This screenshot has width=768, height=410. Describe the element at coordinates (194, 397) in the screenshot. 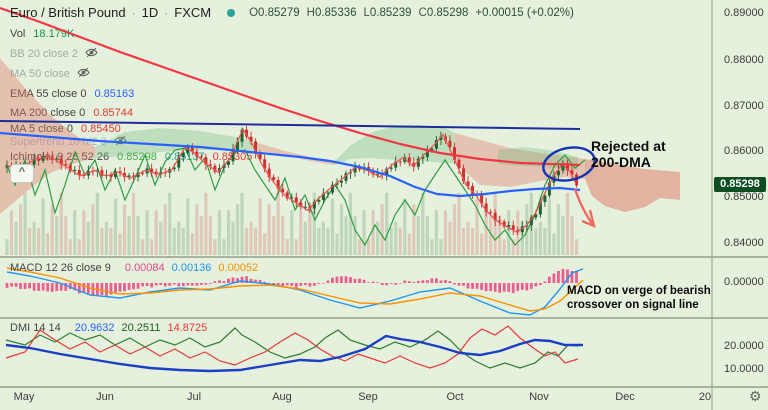

I see `time-tick-label: Jul` at that location.